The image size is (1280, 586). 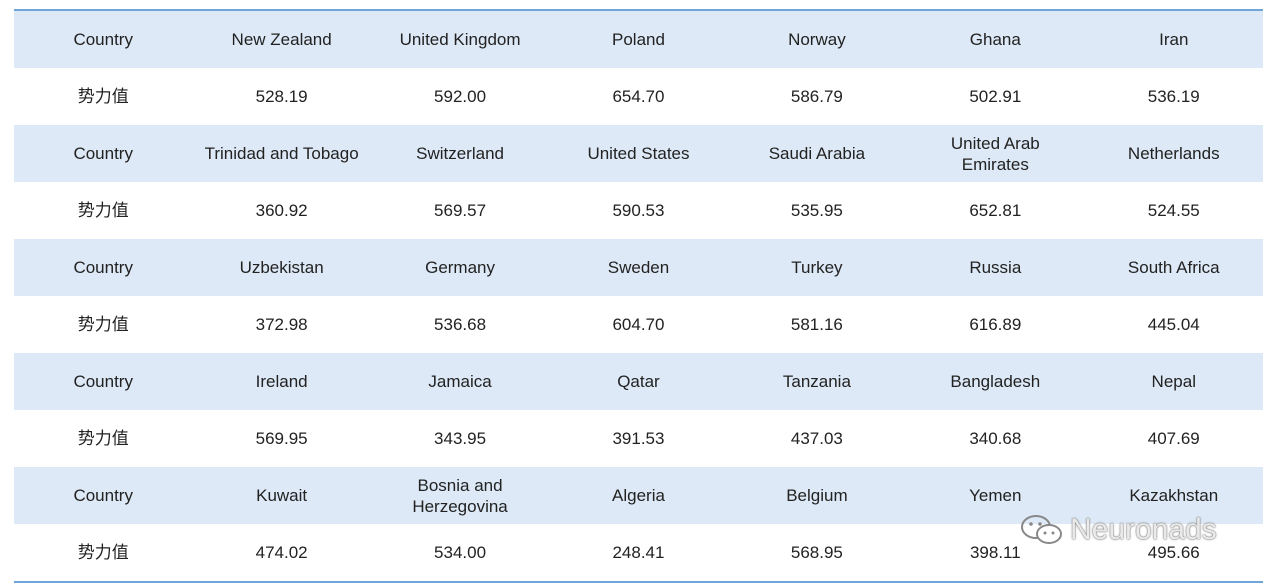 I want to click on value-row: 势力值 474.02 534.00 248.41 568.95 398.11 495.66, so click(x=638, y=553).